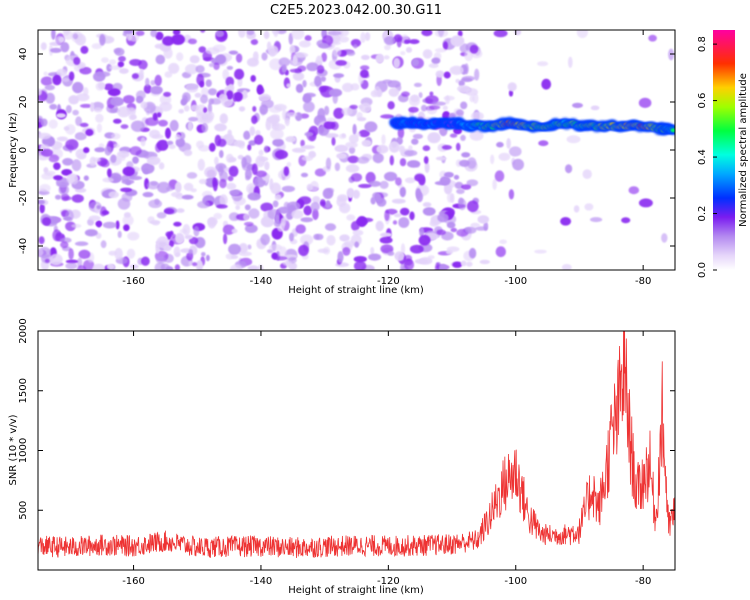 The image size is (750, 600). Describe the element at coordinates (388, 581) in the screenshot. I see `x-tick-label: -120` at that location.